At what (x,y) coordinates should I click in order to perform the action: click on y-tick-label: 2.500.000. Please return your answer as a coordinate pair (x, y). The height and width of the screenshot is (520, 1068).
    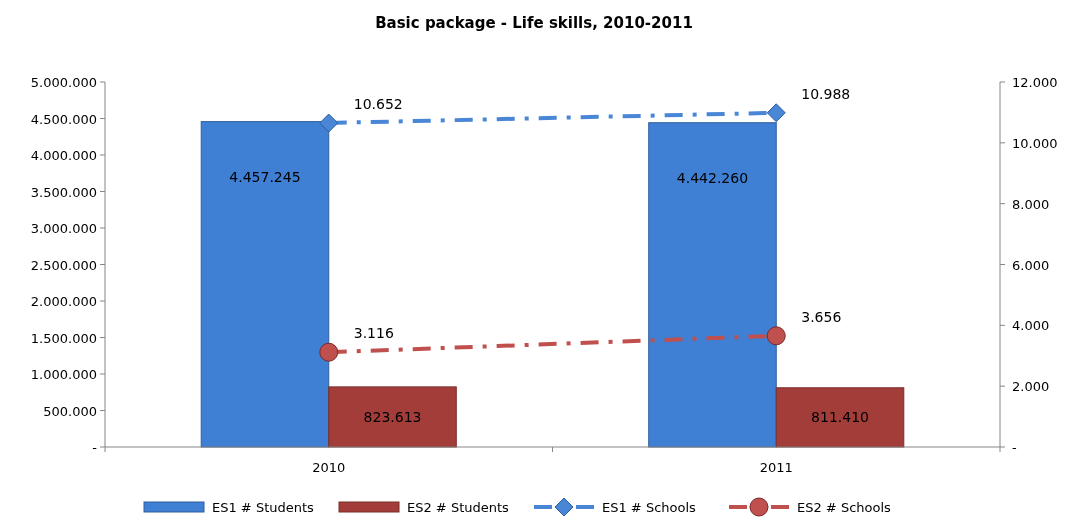
    Looking at the image, I should click on (63, 265).